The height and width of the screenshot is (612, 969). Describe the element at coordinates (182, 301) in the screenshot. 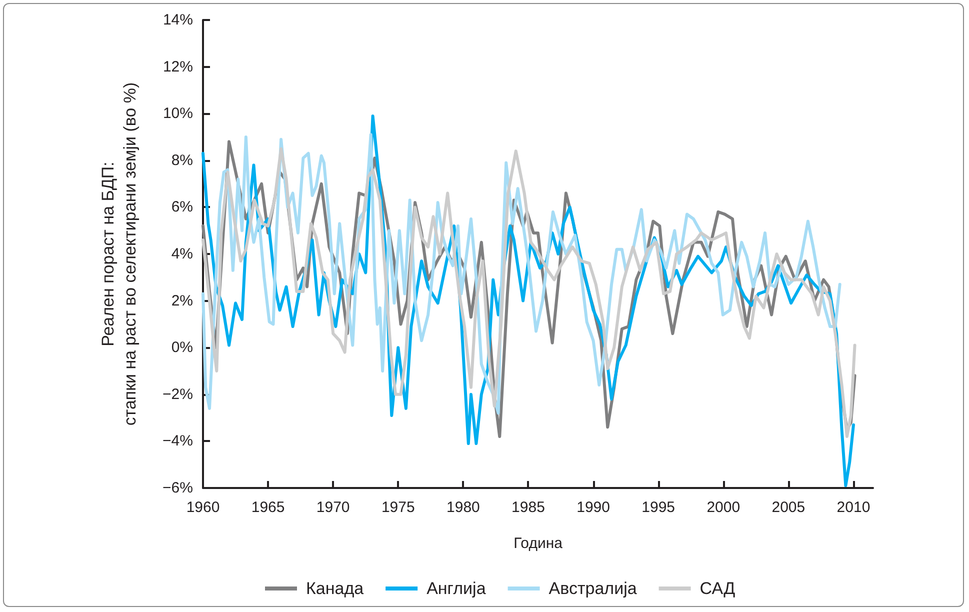

I see `y-tick-label: 2%` at that location.